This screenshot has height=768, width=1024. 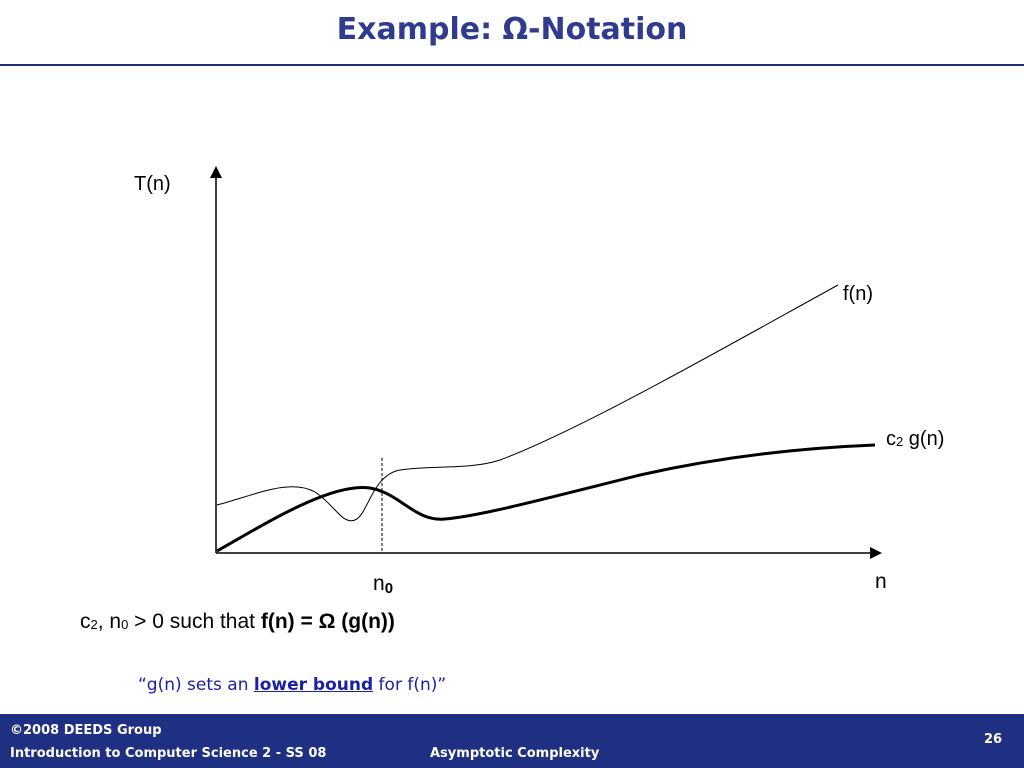 What do you see at coordinates (327, 621) in the screenshot?
I see `condition-formula: f(n) = Ω (g(n))` at bounding box center [327, 621].